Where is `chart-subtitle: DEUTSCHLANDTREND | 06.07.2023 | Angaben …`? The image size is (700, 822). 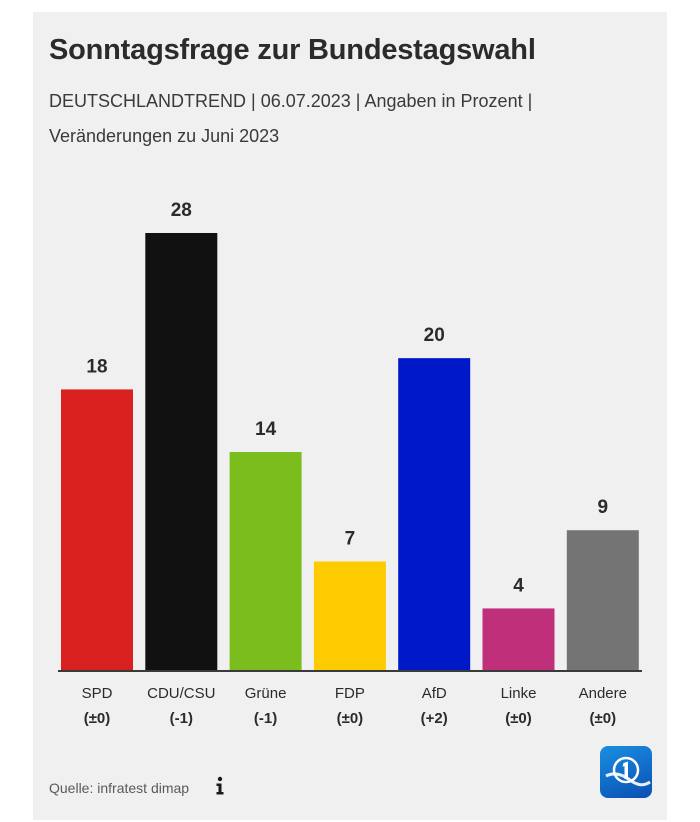 chart-subtitle: DEUTSCHLANDTREND | 06.07.2023 | Angaben … is located at coordinates (291, 118).